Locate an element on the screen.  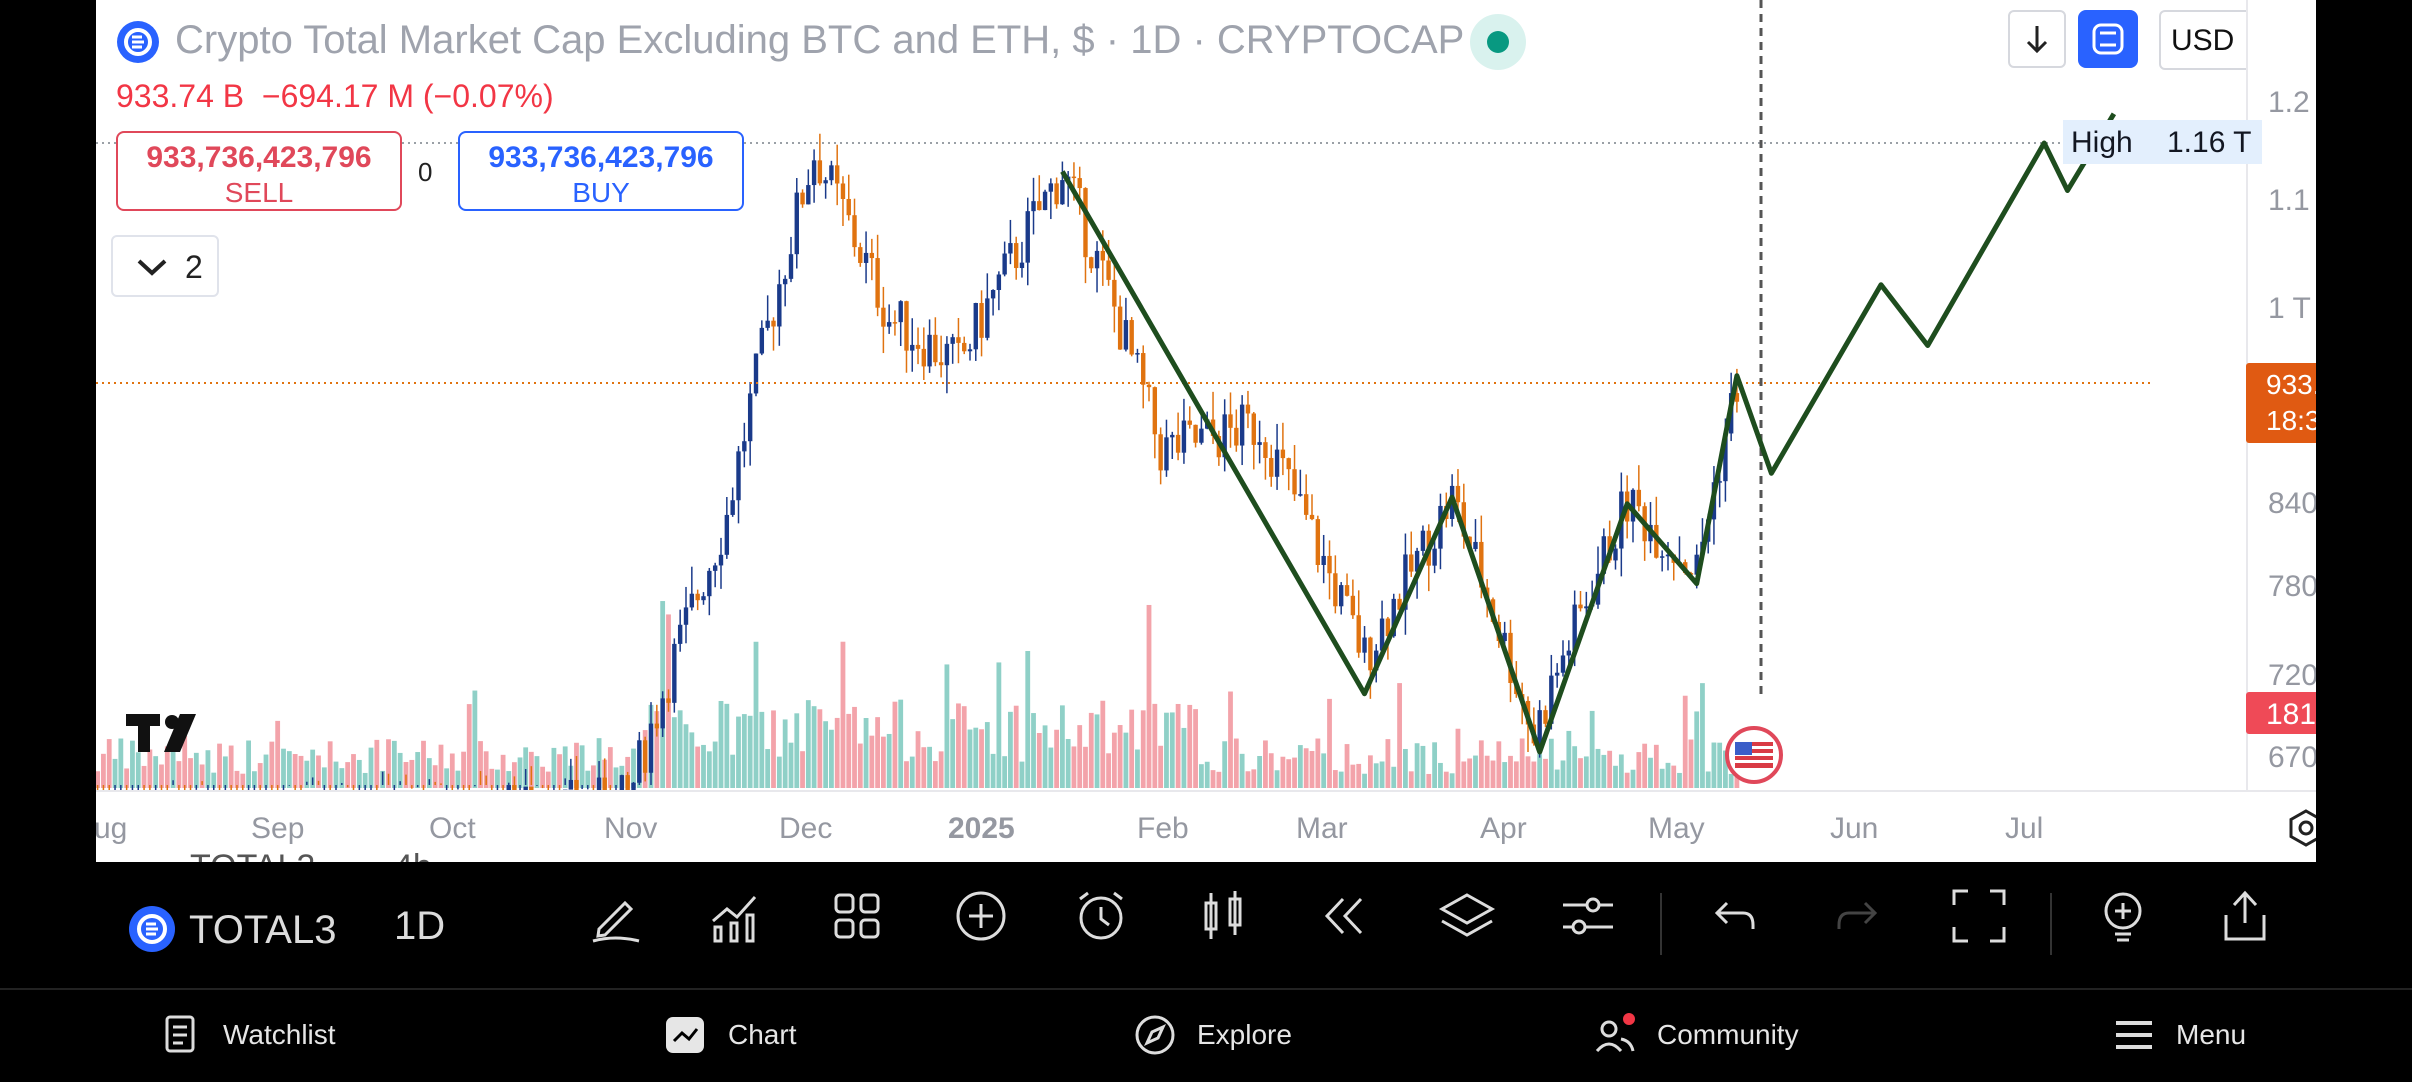
add-plus-icon is located at coordinates (981, 916).